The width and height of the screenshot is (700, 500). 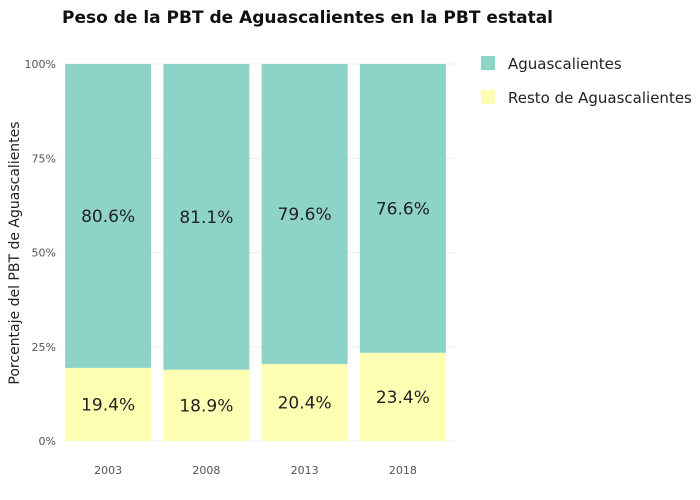 What do you see at coordinates (206, 470) in the screenshot?
I see `x-tick-label: 2008` at bounding box center [206, 470].